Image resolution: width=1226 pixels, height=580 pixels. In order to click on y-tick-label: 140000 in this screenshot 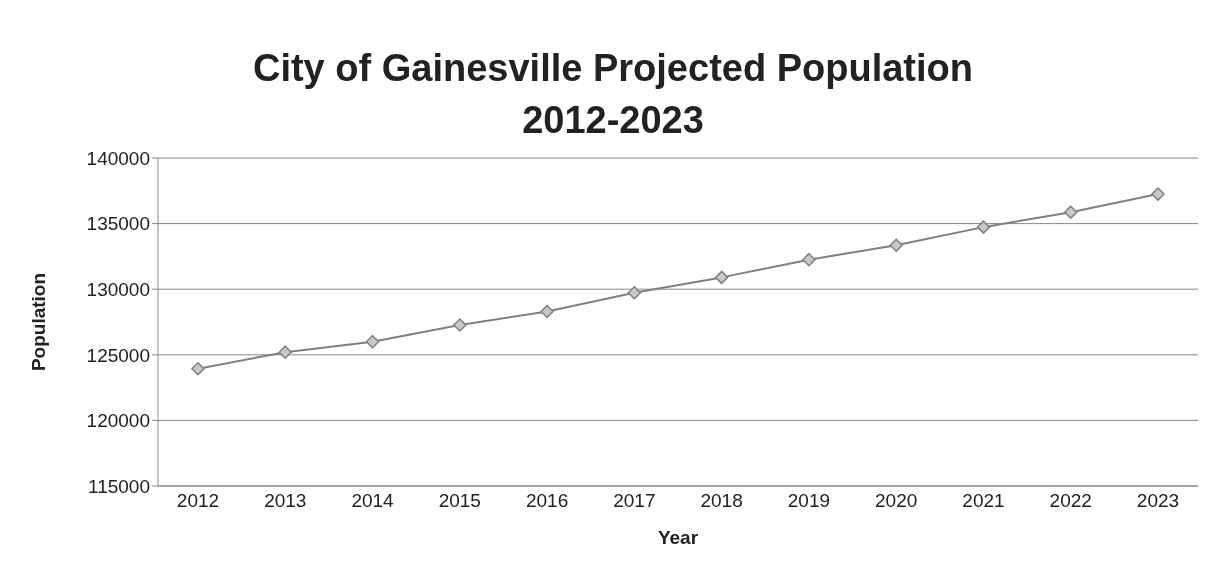, I will do `click(118, 158)`.